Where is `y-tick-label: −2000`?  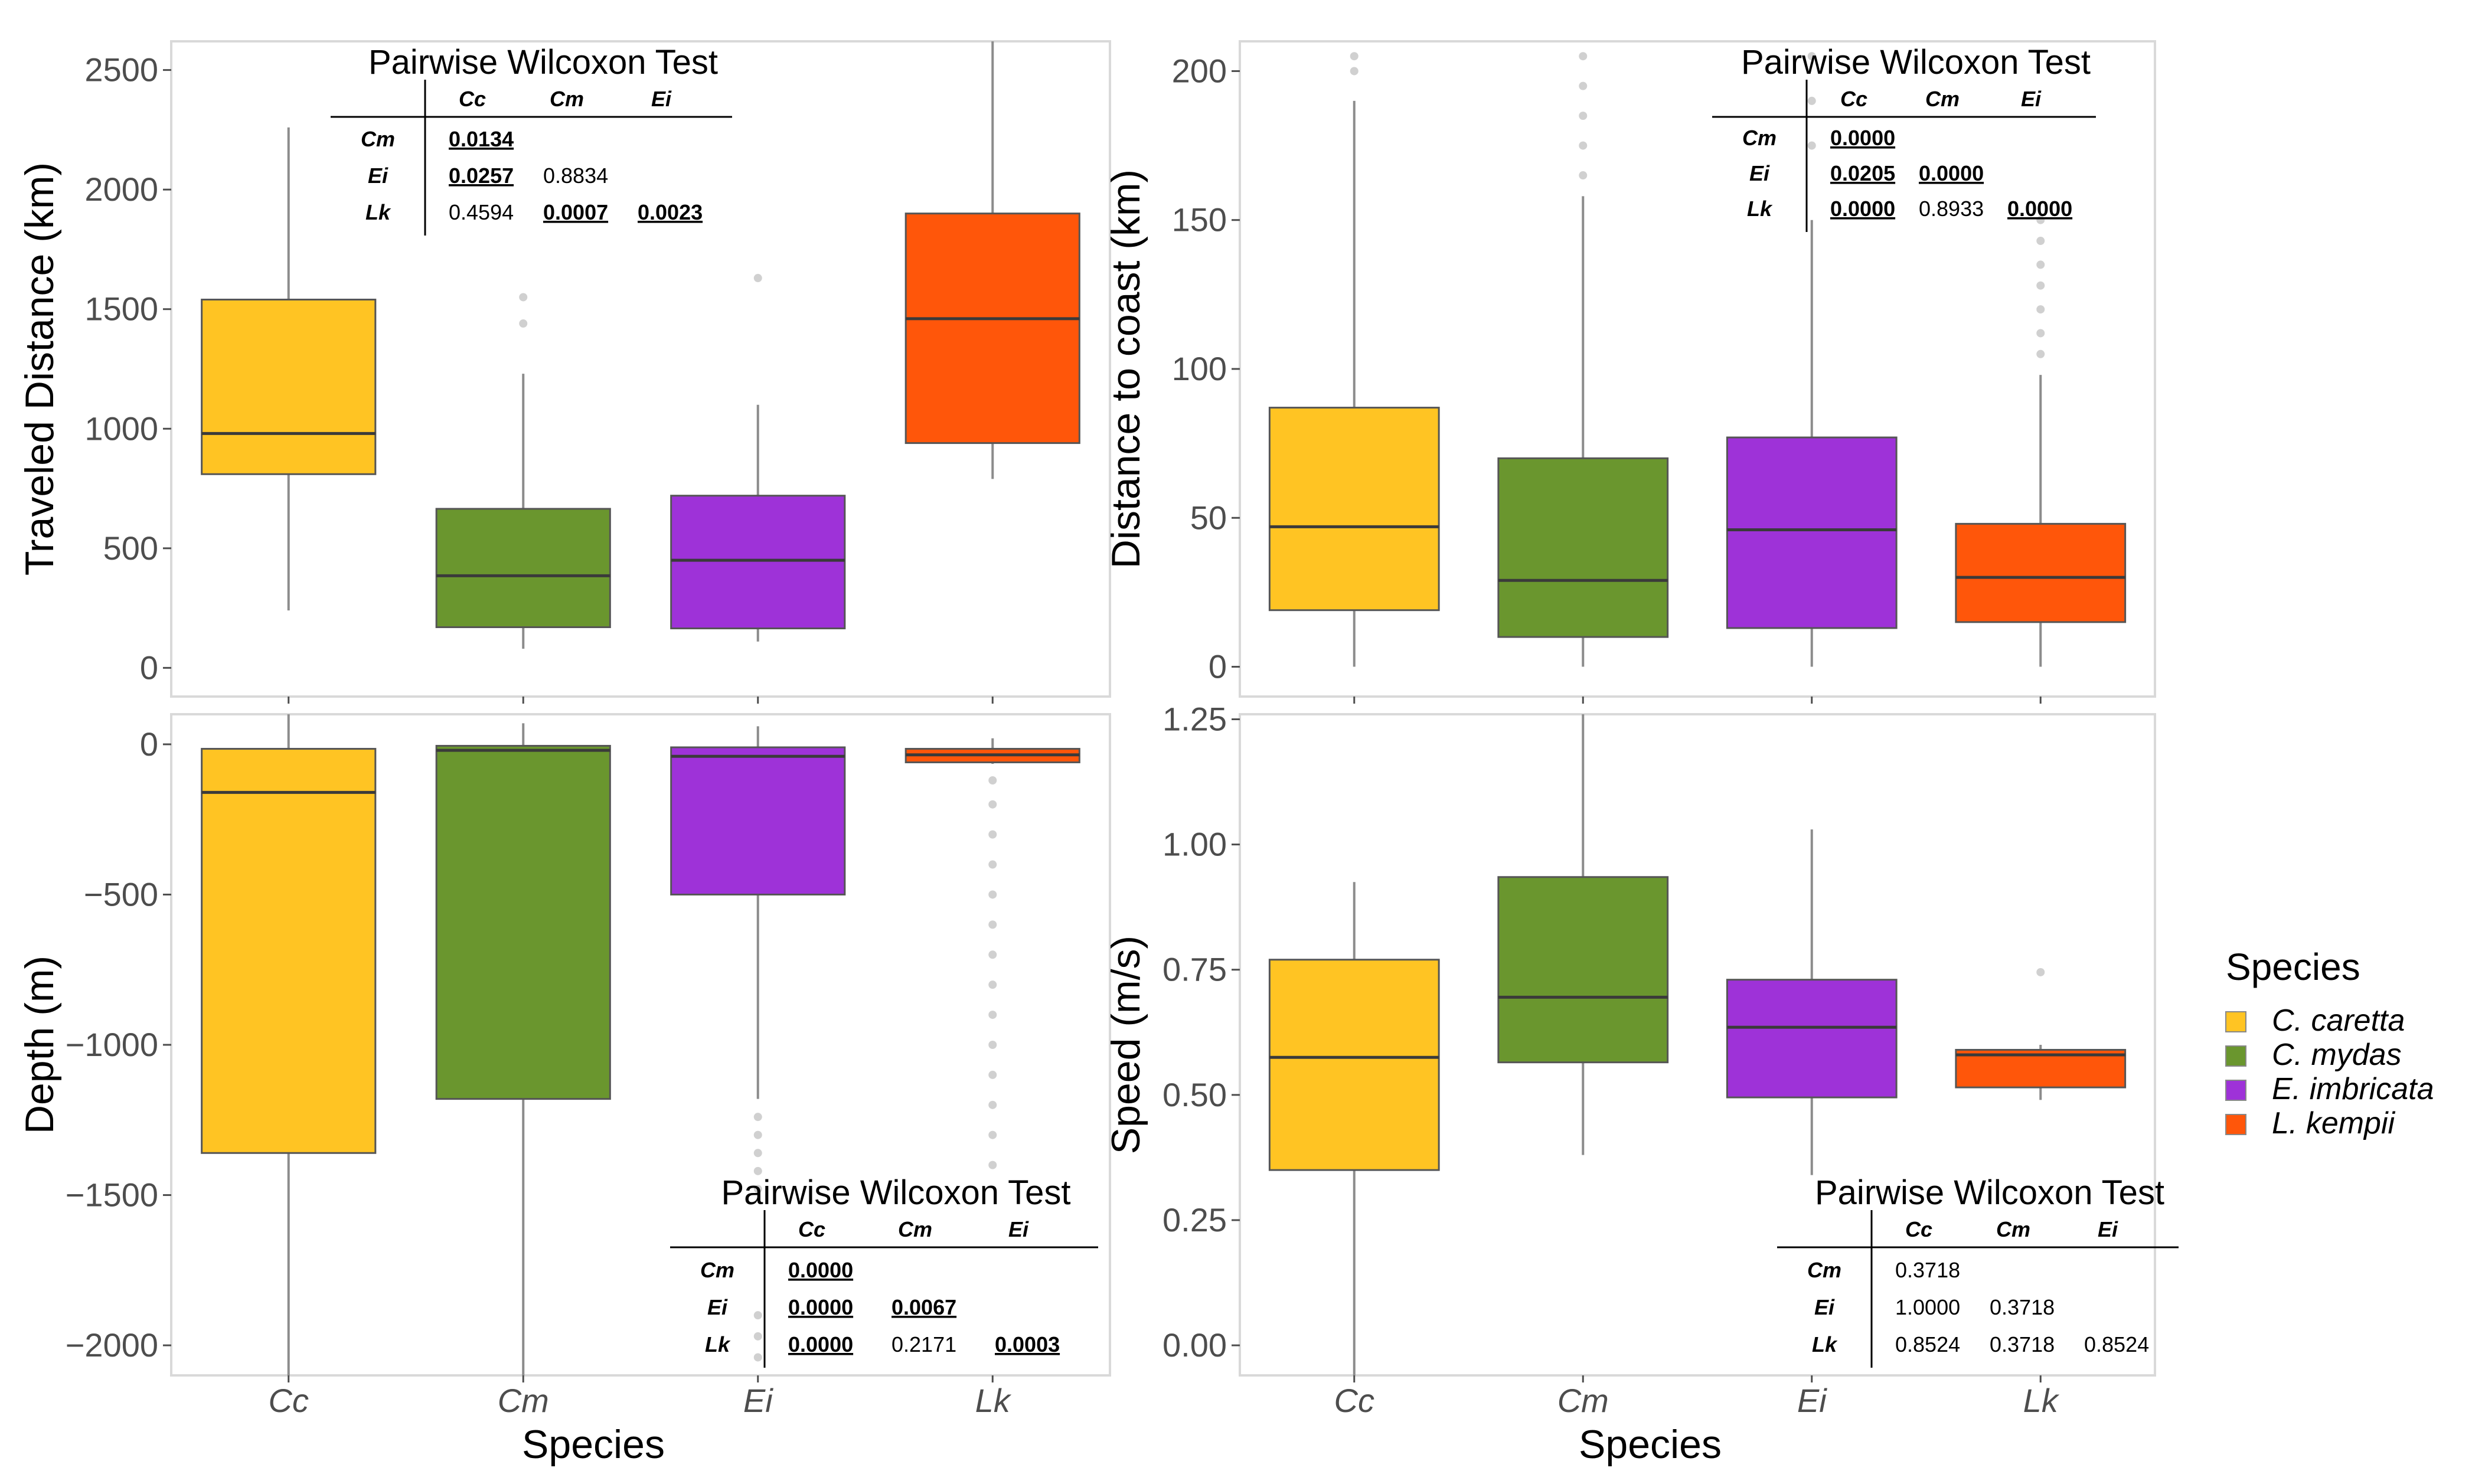 y-tick-label: −2000 is located at coordinates (112, 1345).